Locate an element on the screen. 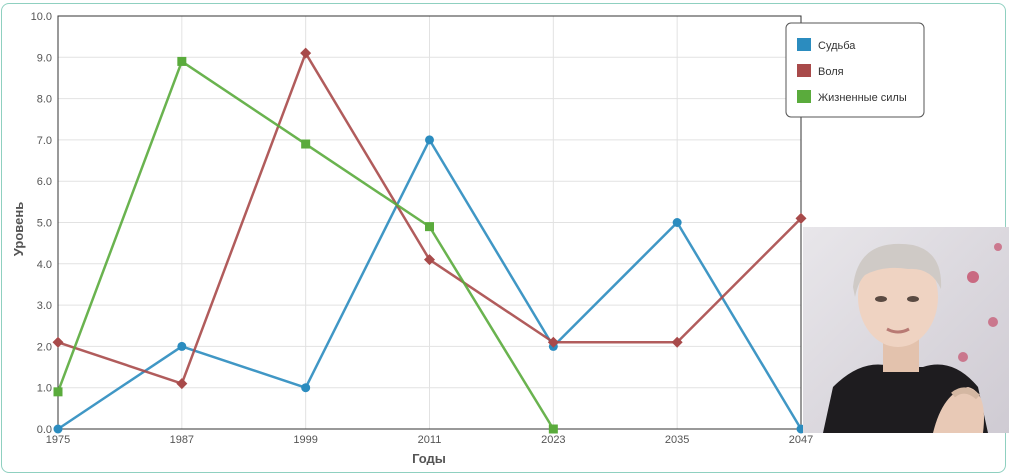  y-tick-label: 7.0 is located at coordinates (44, 141).